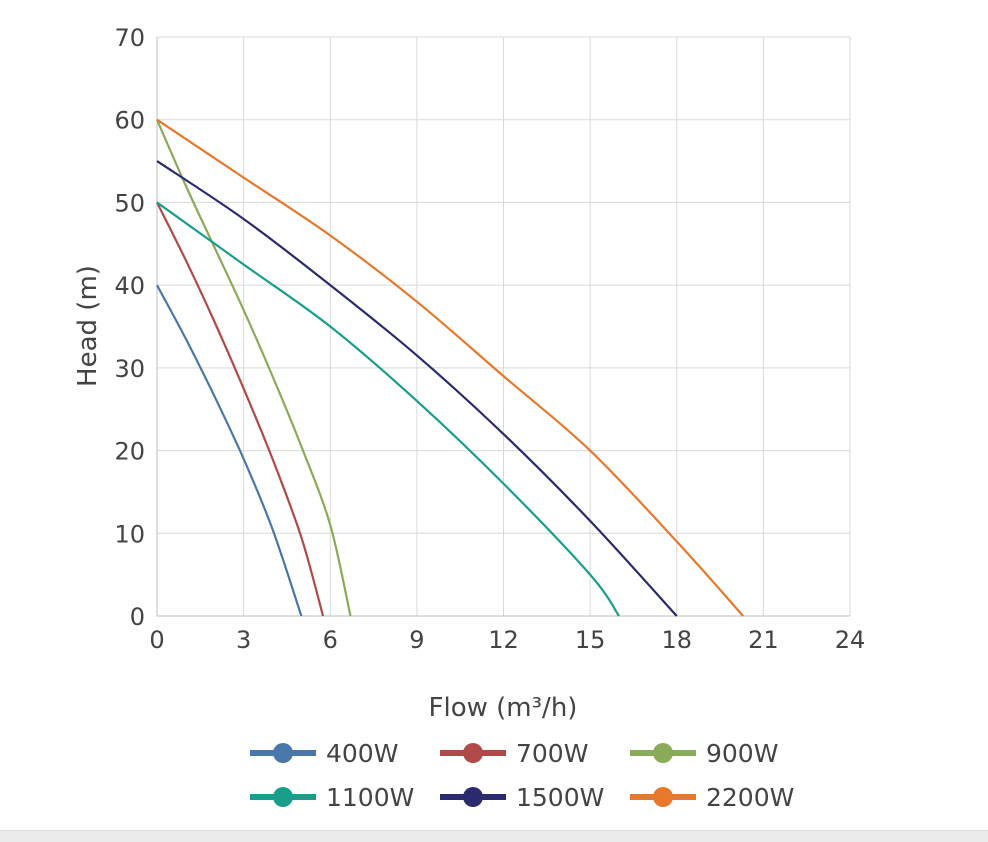 This screenshot has height=842, width=988. What do you see at coordinates (560, 797) in the screenshot?
I see `legend-label: 1500W` at bounding box center [560, 797].